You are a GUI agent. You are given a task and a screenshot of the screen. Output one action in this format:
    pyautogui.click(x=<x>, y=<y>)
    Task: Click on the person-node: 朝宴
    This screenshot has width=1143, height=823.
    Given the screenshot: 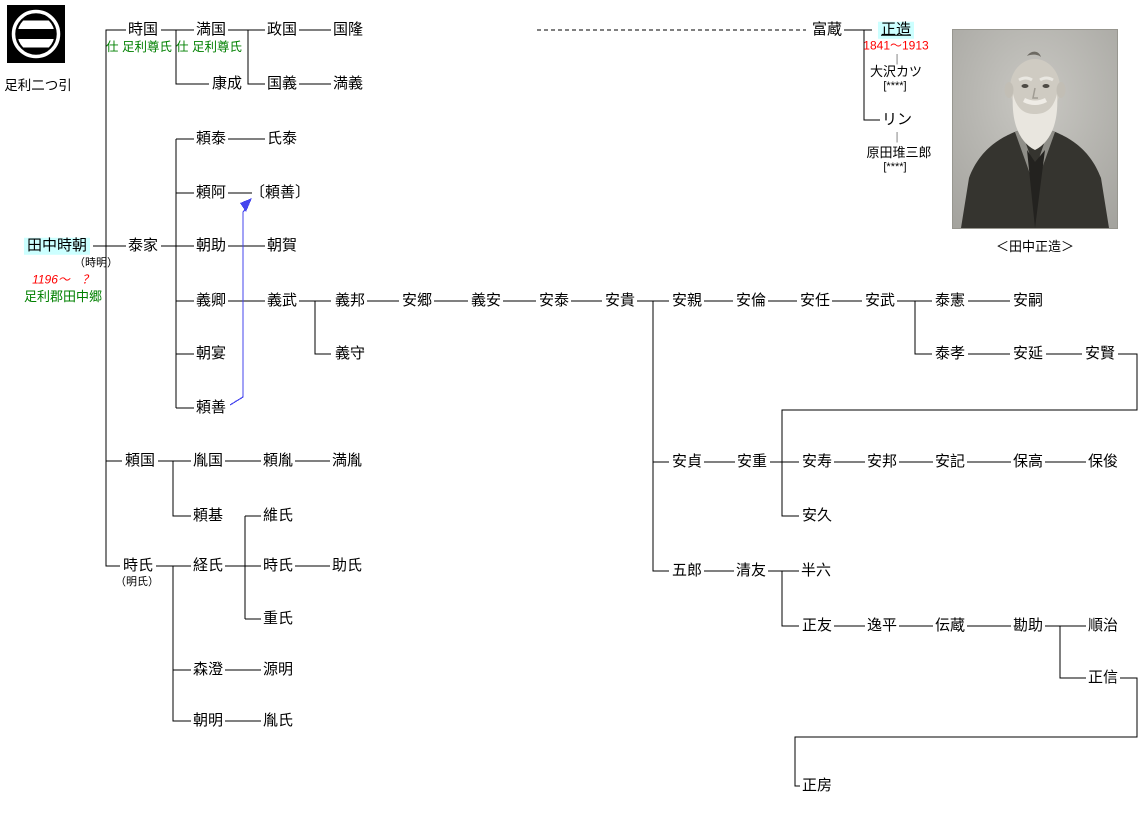 What is the action you would take?
    pyautogui.click(x=211, y=353)
    